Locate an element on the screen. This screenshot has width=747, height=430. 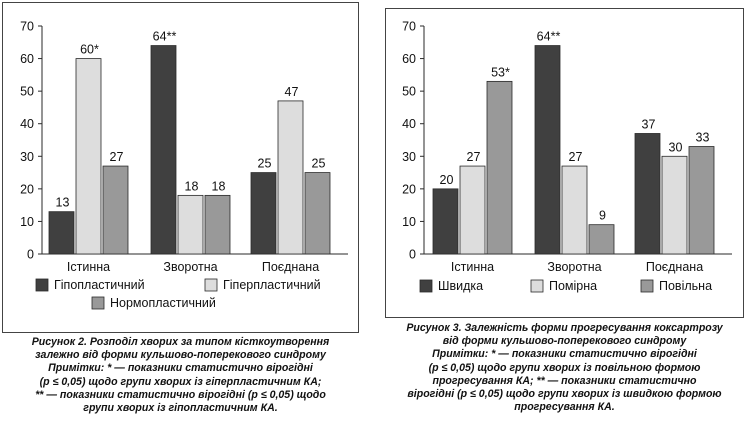
bar-value-label: 47 is located at coordinates (292, 92).